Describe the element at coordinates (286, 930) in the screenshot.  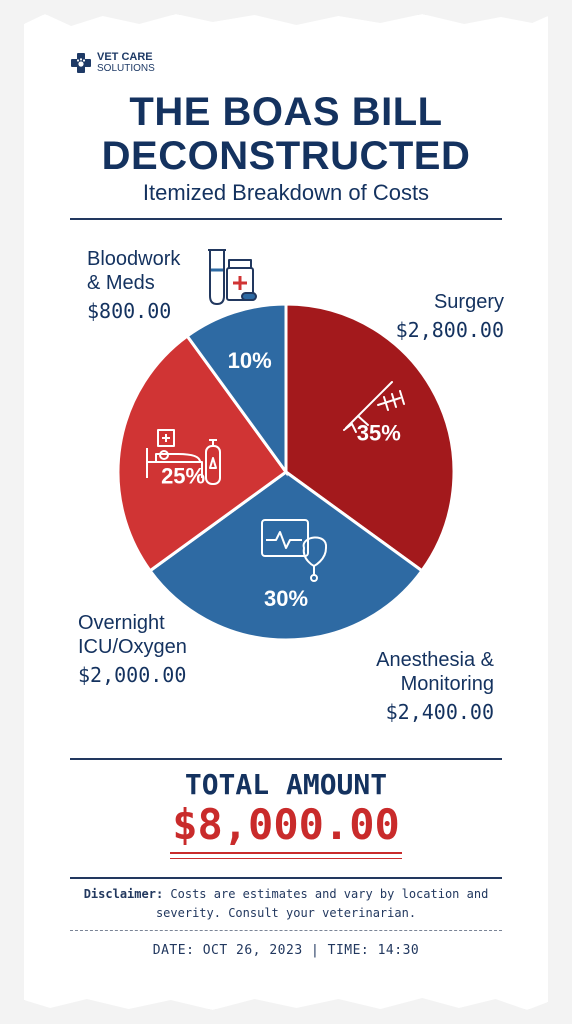
I see `dashed-divider` at that location.